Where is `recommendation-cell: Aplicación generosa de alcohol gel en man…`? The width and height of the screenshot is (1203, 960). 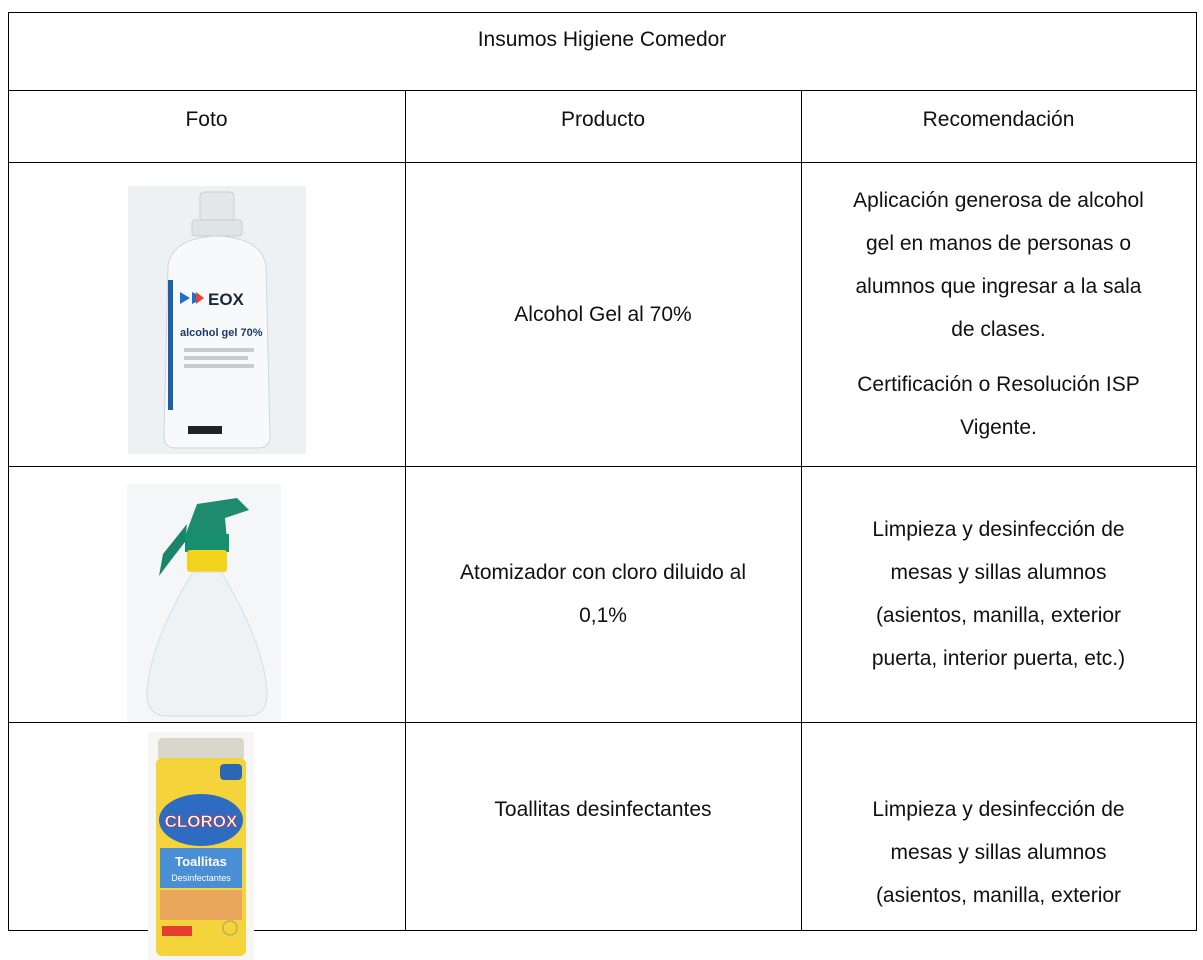
recommendation-cell: Aplicación generosa de alcohol gel en man… is located at coordinates (998, 314).